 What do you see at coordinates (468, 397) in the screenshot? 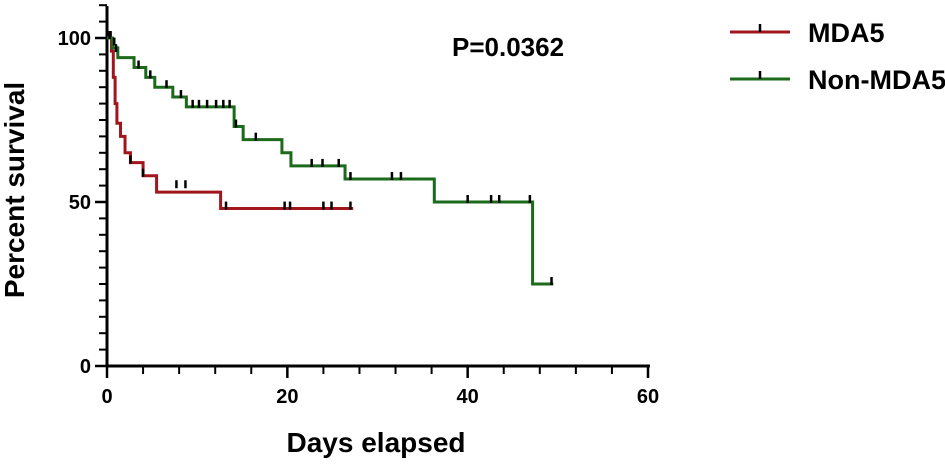
I see `x-tick-label: 40` at bounding box center [468, 397].